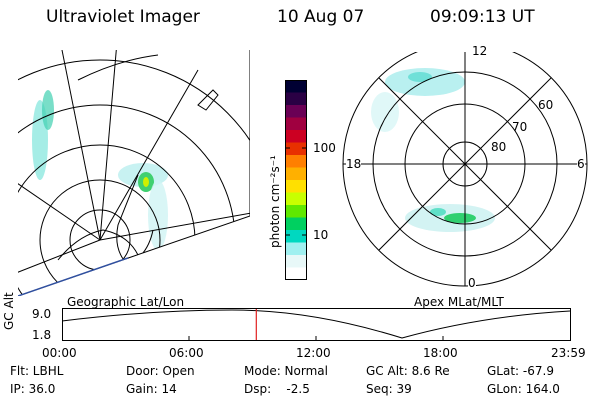 This screenshot has width=600, height=400. What do you see at coordinates (568, 353) in the screenshot?
I see `timeline-xtick-2359: 23:59` at bounding box center [568, 353].